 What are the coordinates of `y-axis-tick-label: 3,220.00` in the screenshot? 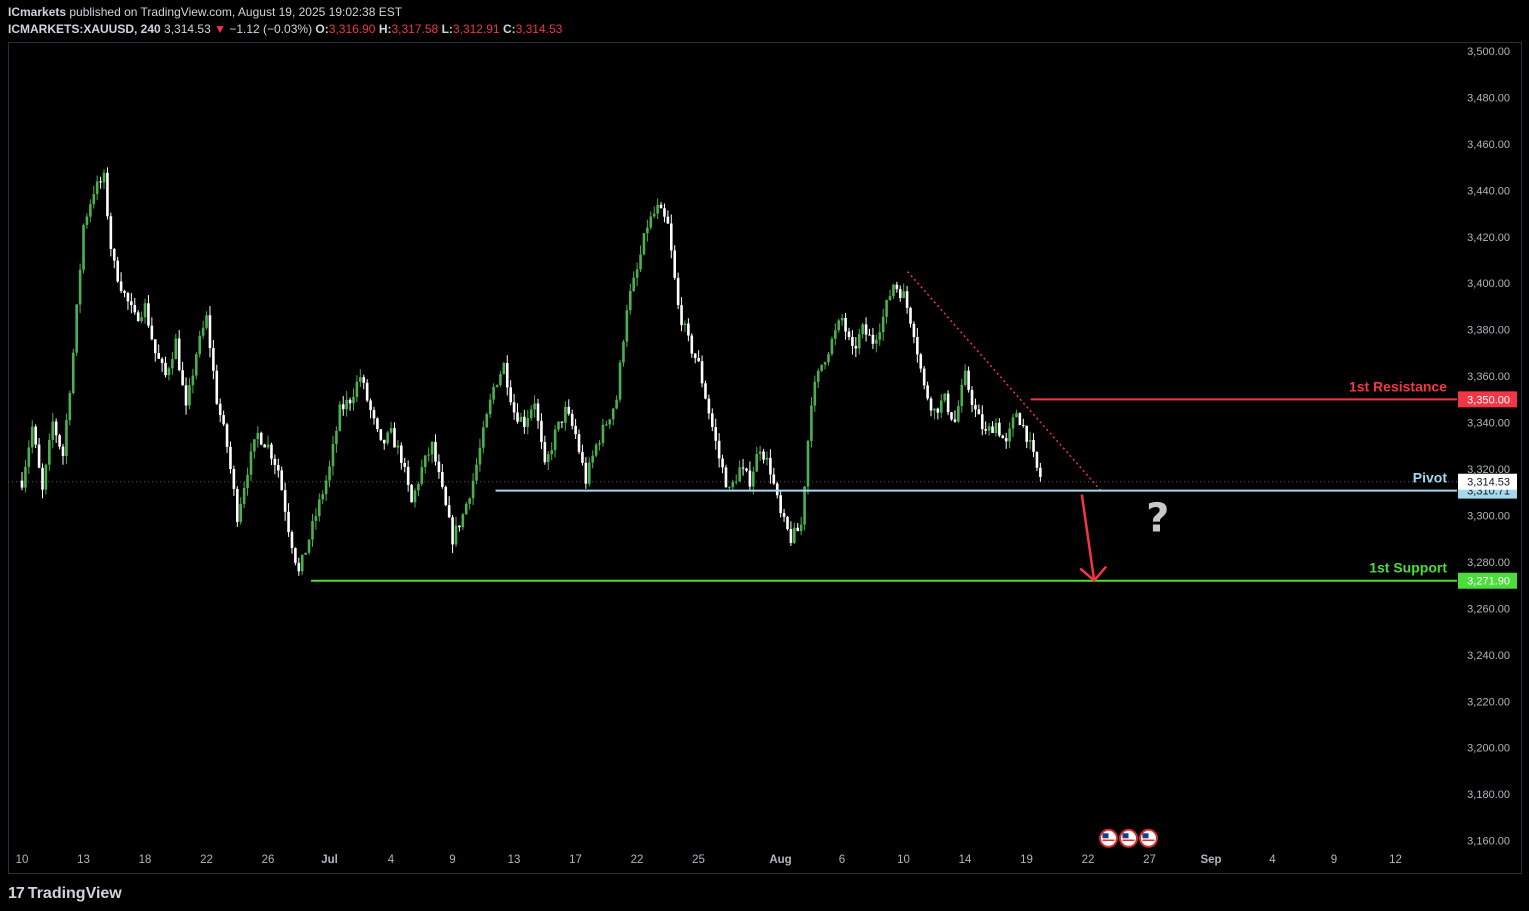 It's located at (1488, 702).